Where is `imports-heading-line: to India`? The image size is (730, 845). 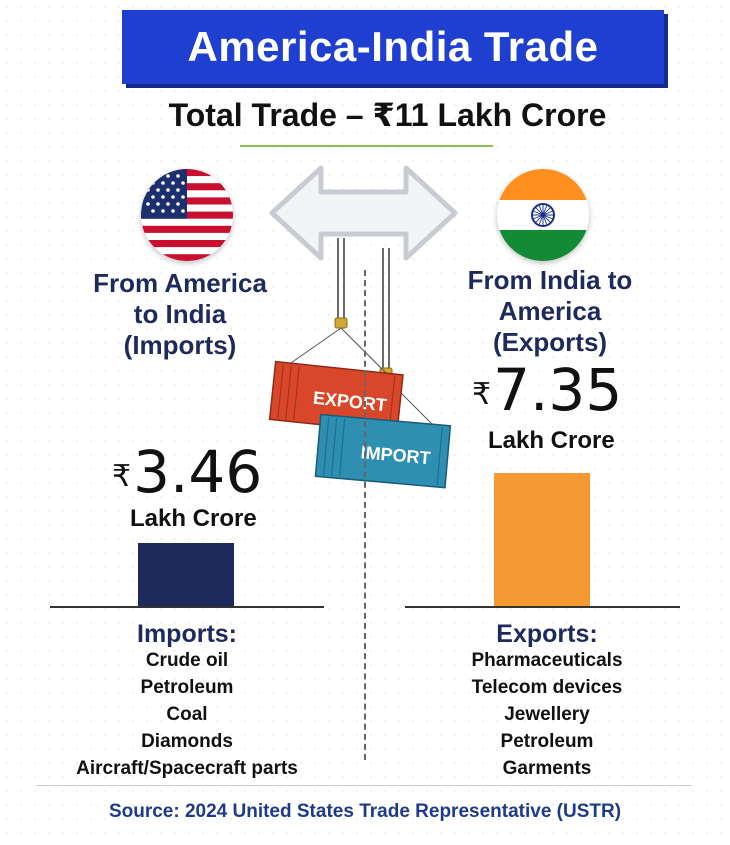 imports-heading-line: to India is located at coordinates (180, 314).